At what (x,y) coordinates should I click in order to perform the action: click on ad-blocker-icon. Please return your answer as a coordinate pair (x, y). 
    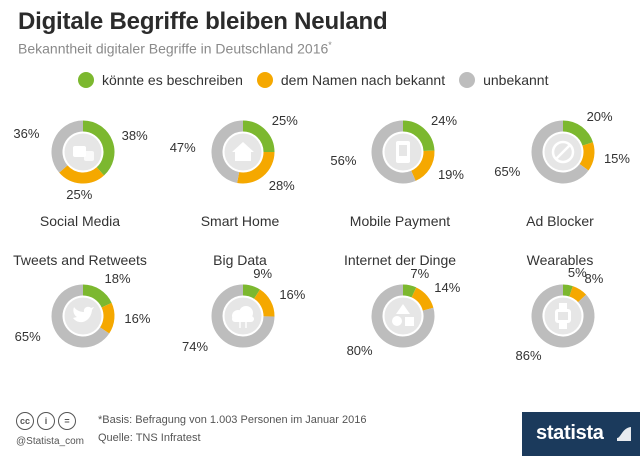
    Looking at the image, I should click on (563, 152).